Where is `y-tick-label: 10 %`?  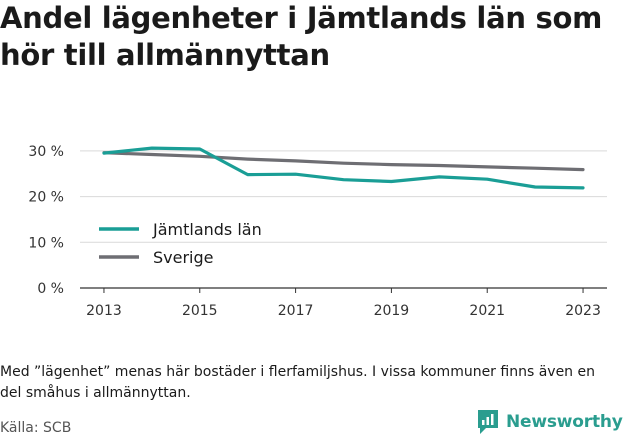 y-tick-label: 10 % is located at coordinates (46, 243).